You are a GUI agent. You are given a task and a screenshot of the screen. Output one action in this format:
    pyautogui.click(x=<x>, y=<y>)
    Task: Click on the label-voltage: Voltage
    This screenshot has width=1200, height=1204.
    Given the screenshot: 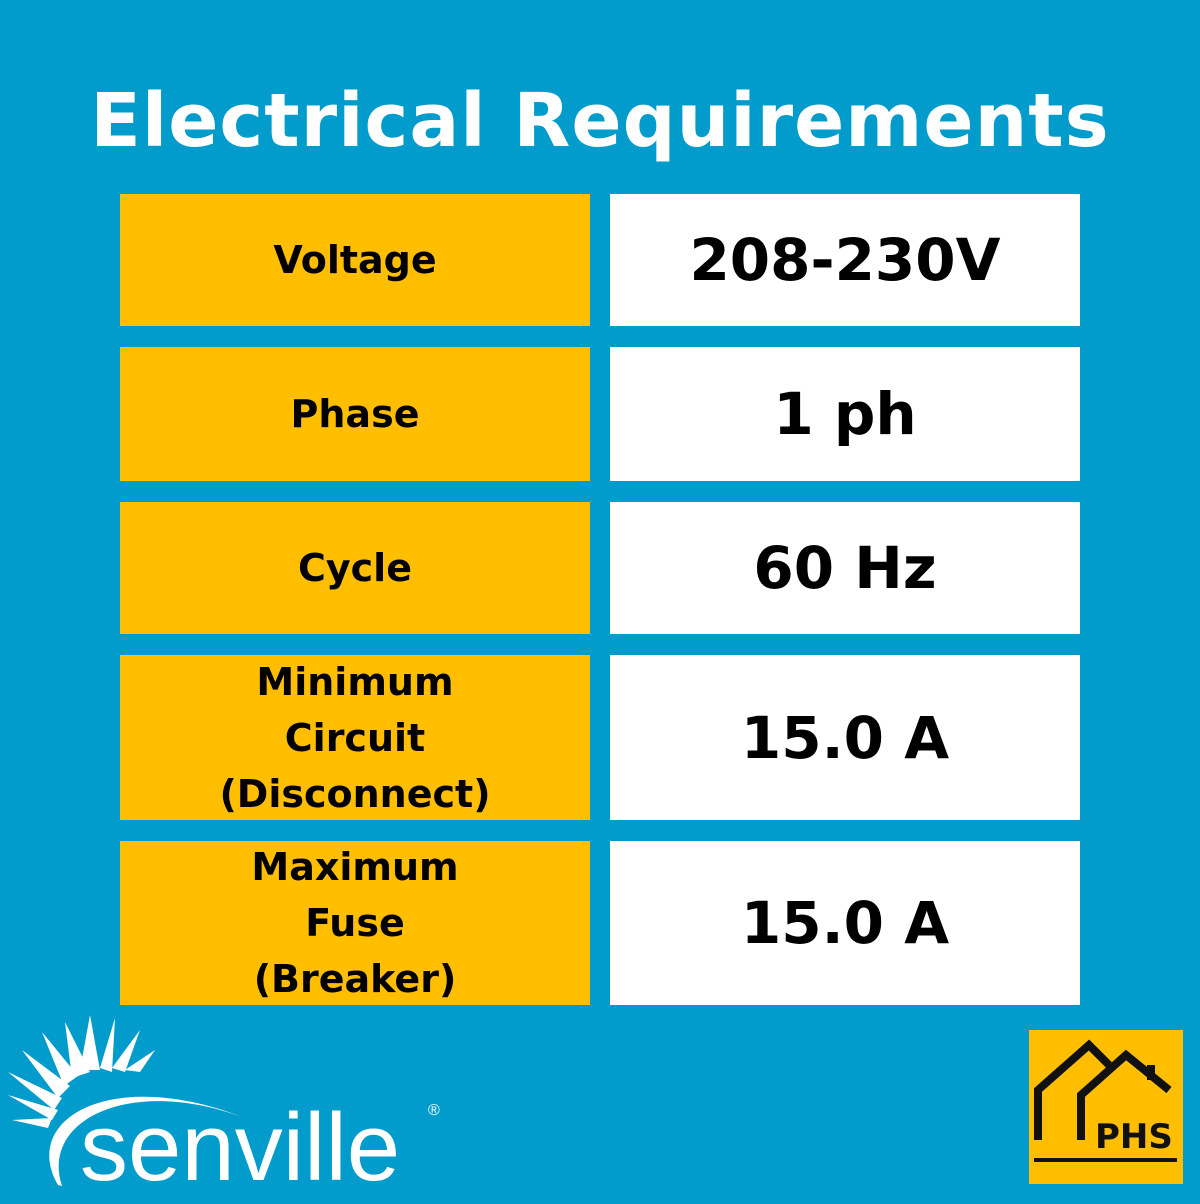 What is the action you would take?
    pyautogui.click(x=355, y=260)
    